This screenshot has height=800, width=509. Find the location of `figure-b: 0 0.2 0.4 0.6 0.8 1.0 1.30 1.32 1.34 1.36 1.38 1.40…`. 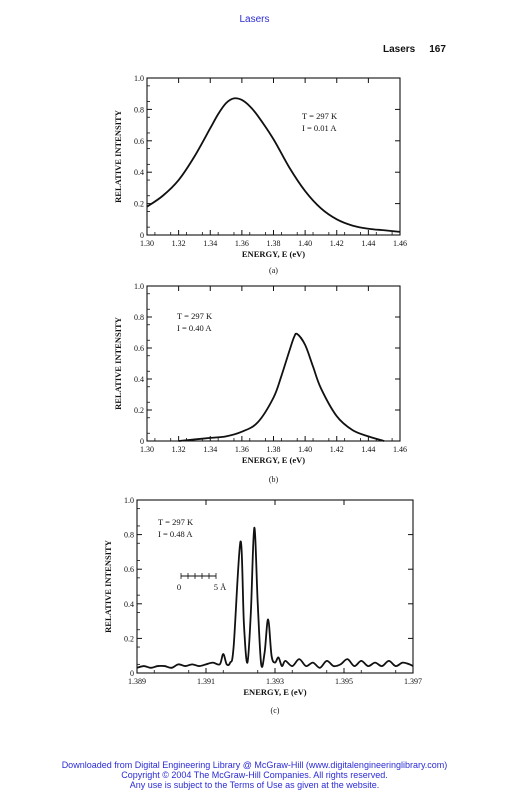

figure-b: 0 0.2 0.4 0.6 0.8 1.0 1.30 1.32 1.34 1.36 1.38 1.40… is located at coordinates (260, 383).